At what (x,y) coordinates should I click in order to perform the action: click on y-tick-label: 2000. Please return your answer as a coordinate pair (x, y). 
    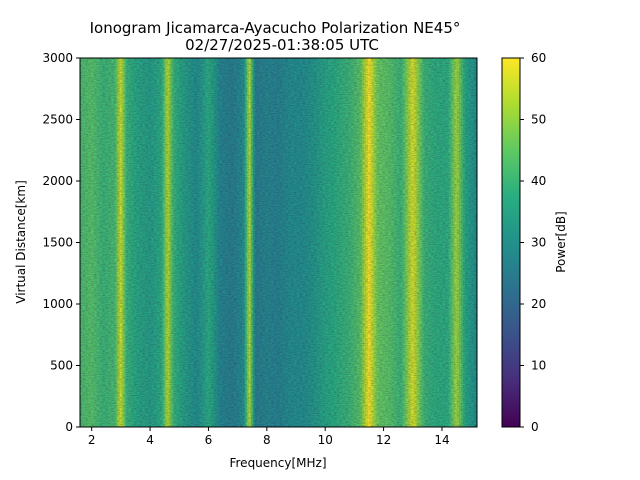
    Looking at the image, I should click on (57, 181).